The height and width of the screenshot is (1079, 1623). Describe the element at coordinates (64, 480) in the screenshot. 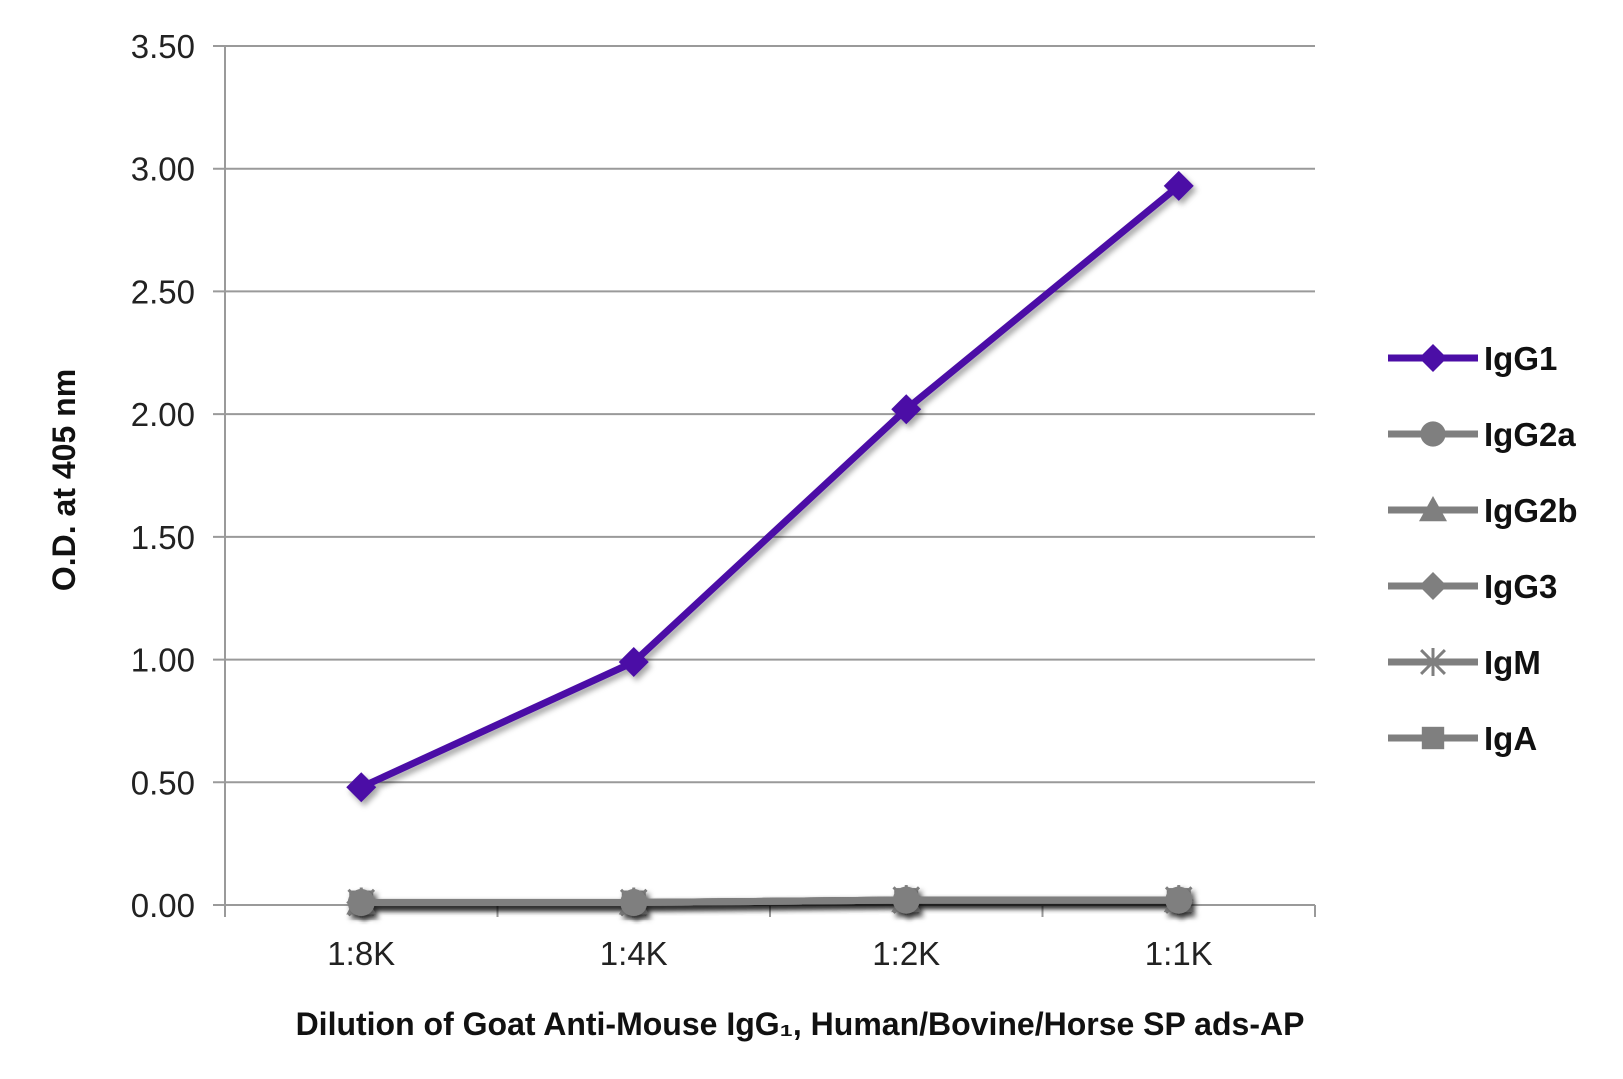

I see `y-axis-title: O.D. at 405 nm` at that location.